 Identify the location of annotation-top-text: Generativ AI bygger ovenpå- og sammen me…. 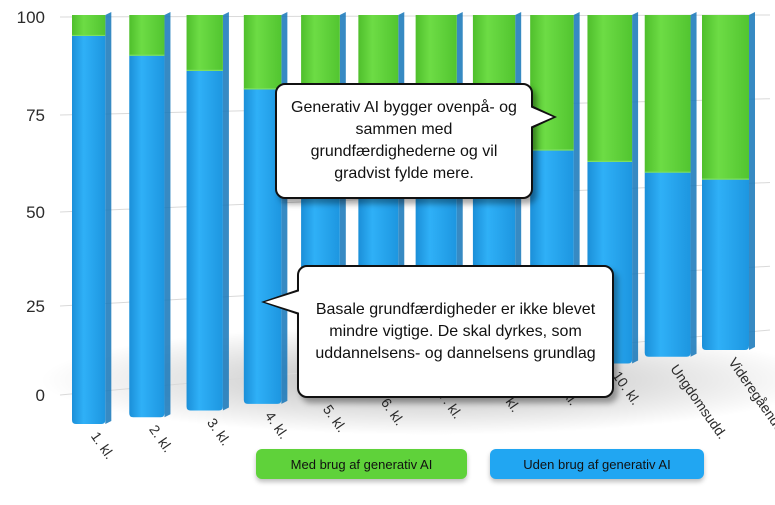
(404, 140).